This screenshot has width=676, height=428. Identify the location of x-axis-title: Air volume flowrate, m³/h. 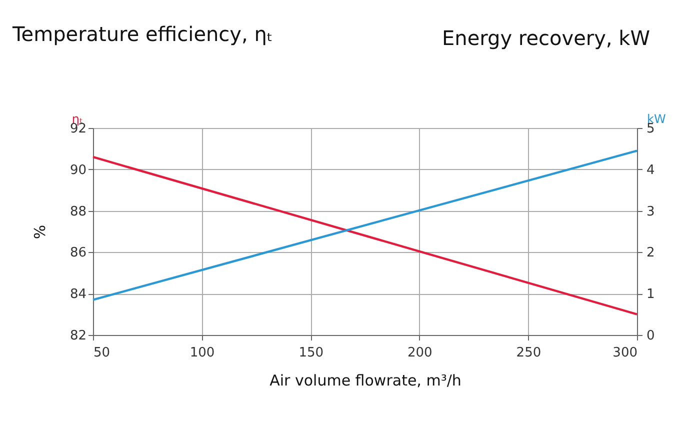
(366, 381).